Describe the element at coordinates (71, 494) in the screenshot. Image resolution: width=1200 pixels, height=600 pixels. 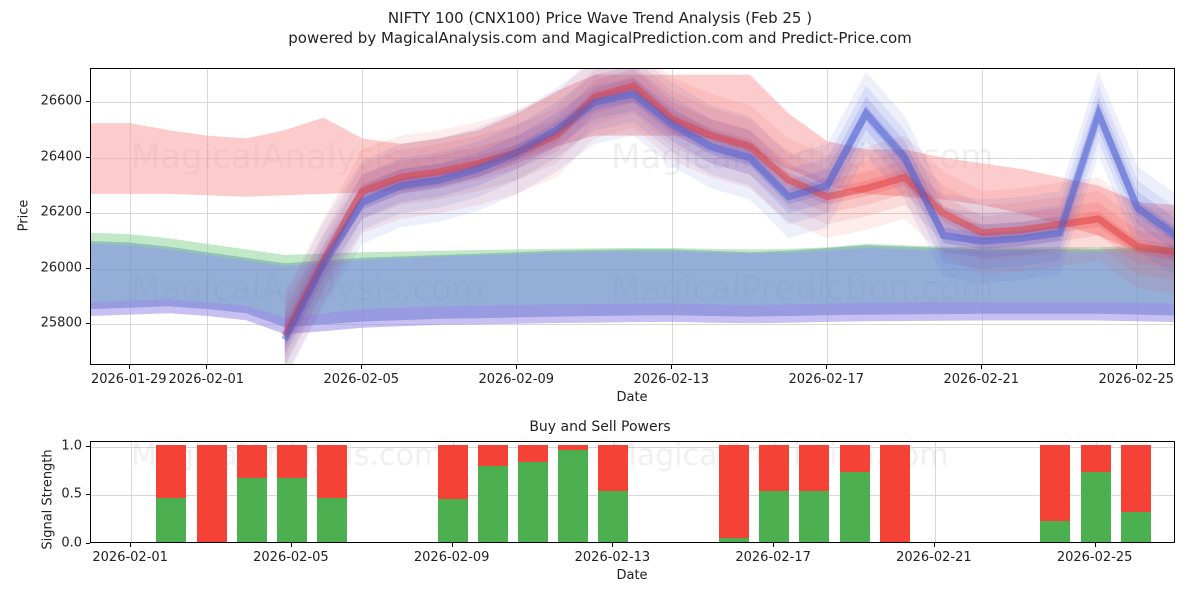
I see `signal-ytick-label: 0.5` at that location.